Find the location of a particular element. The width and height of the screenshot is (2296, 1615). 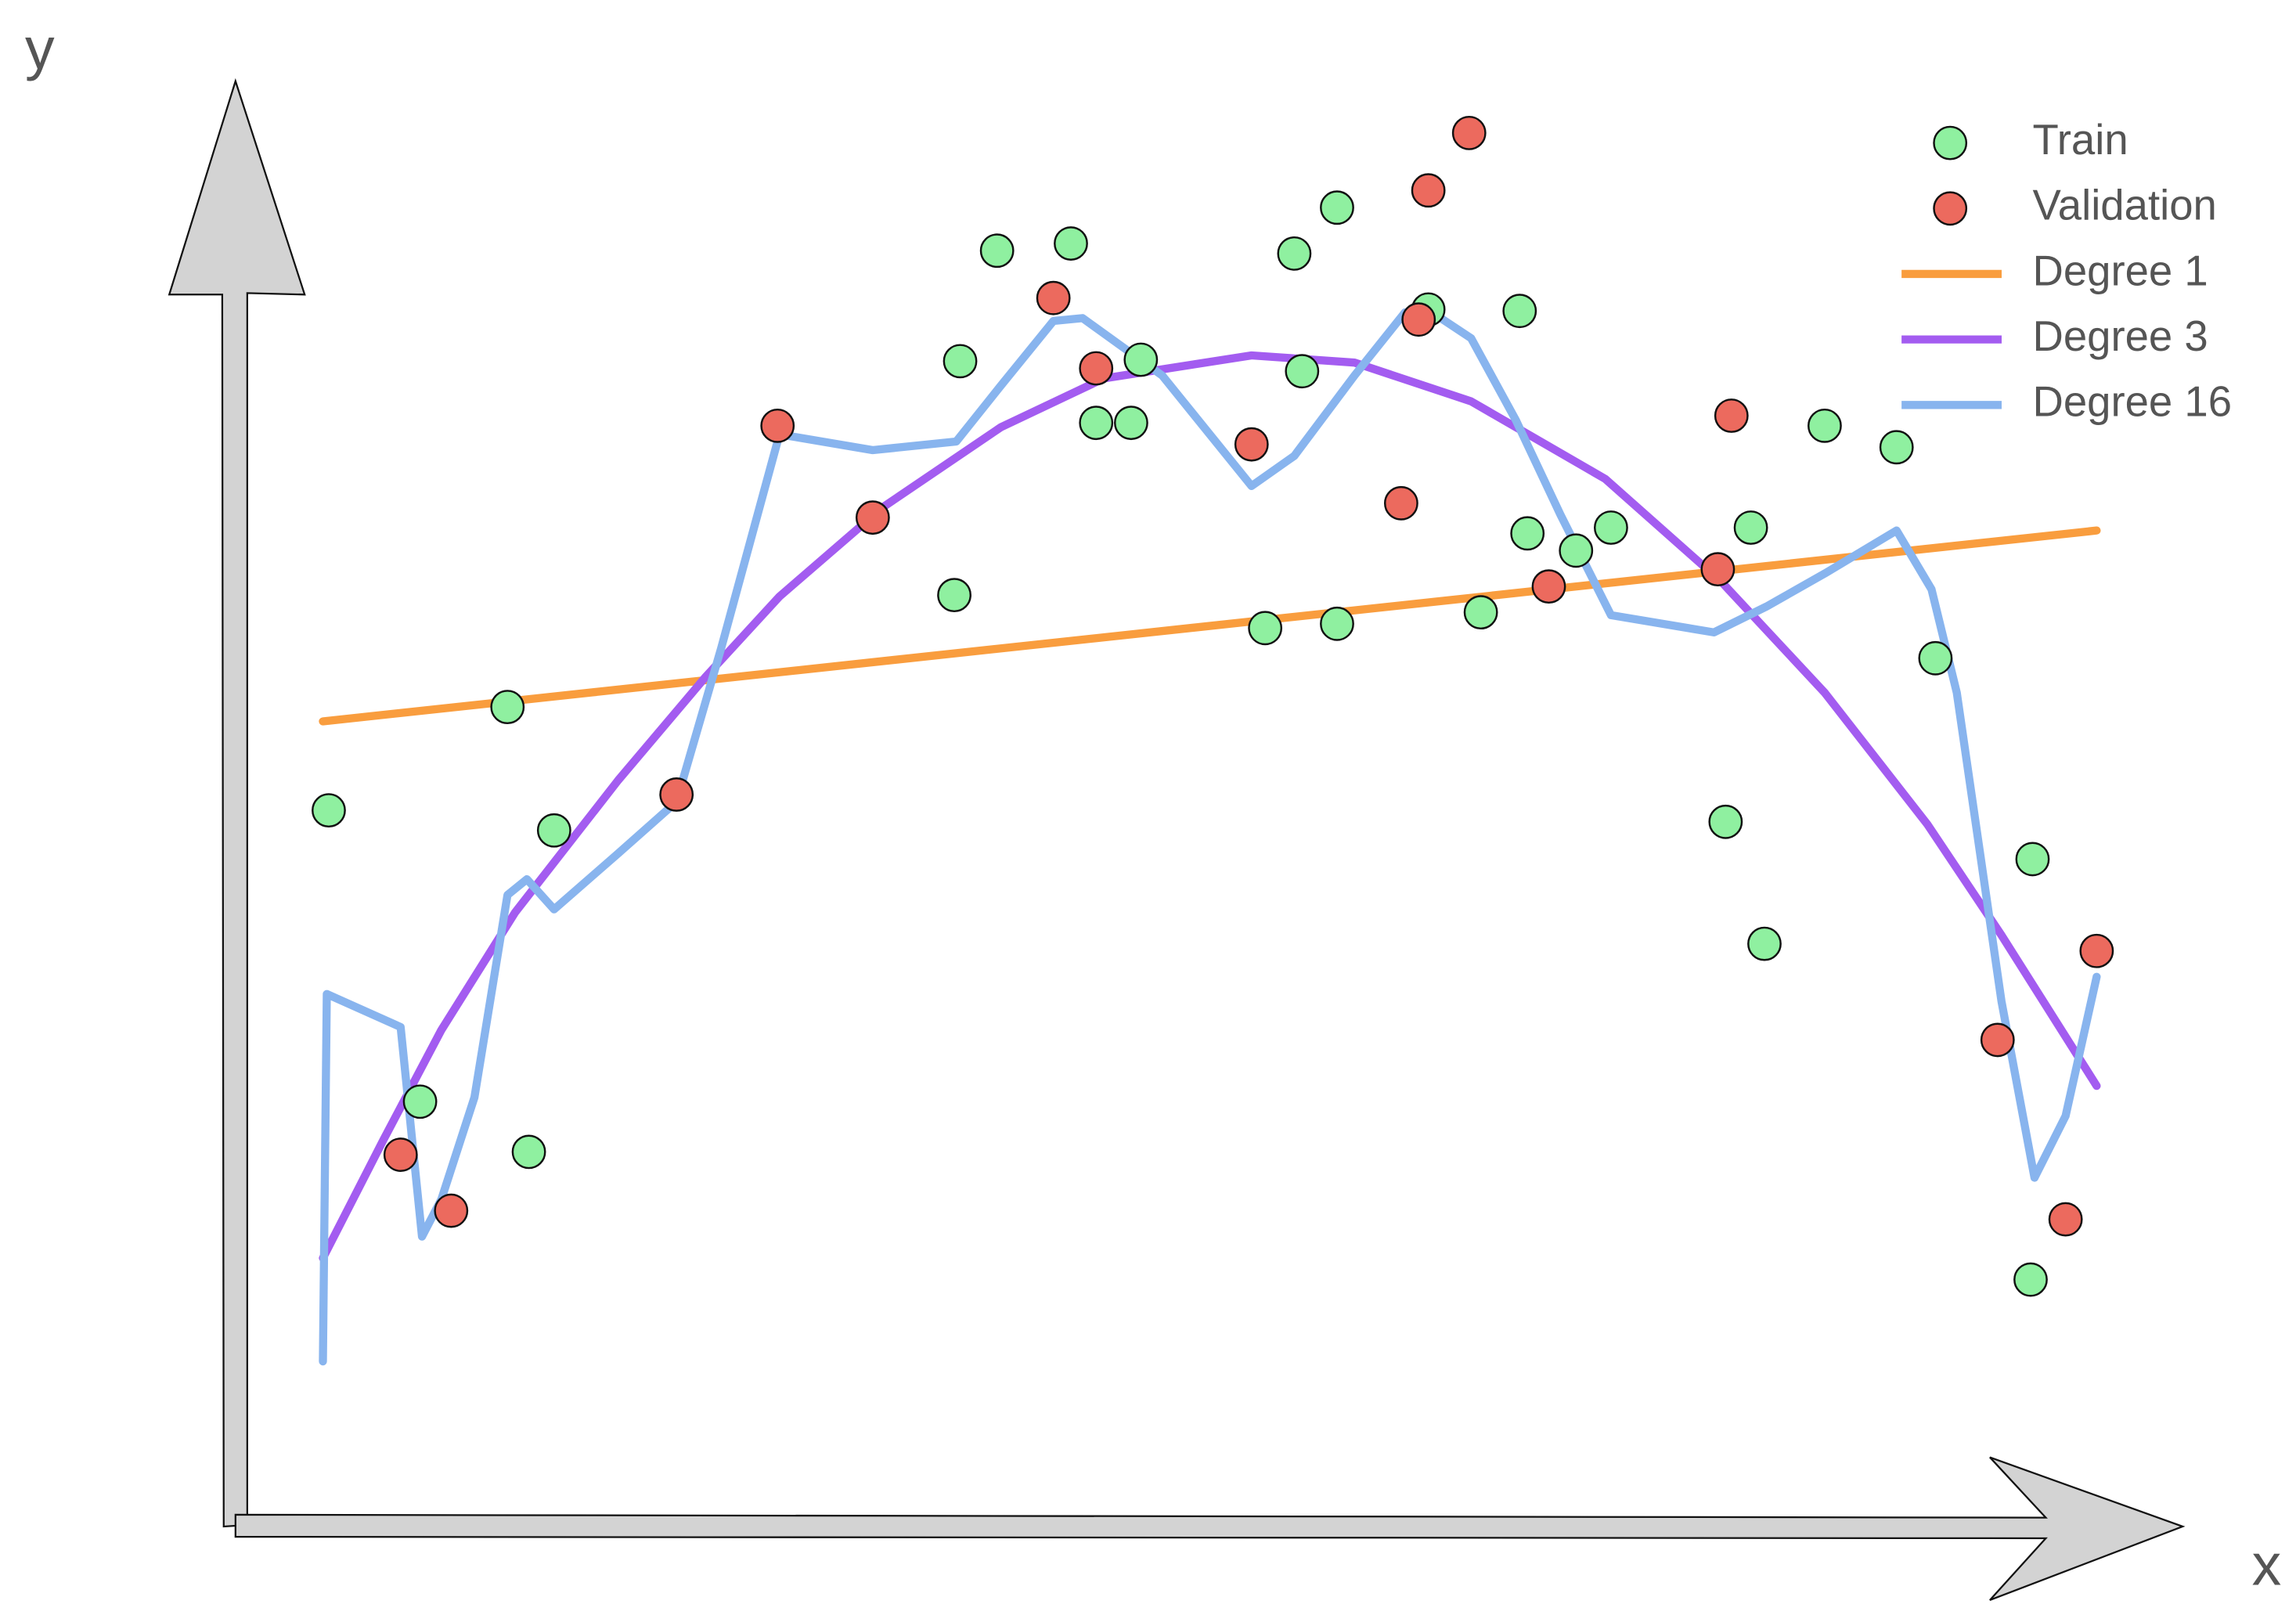

legend-label: Degree 16 is located at coordinates (2132, 402).